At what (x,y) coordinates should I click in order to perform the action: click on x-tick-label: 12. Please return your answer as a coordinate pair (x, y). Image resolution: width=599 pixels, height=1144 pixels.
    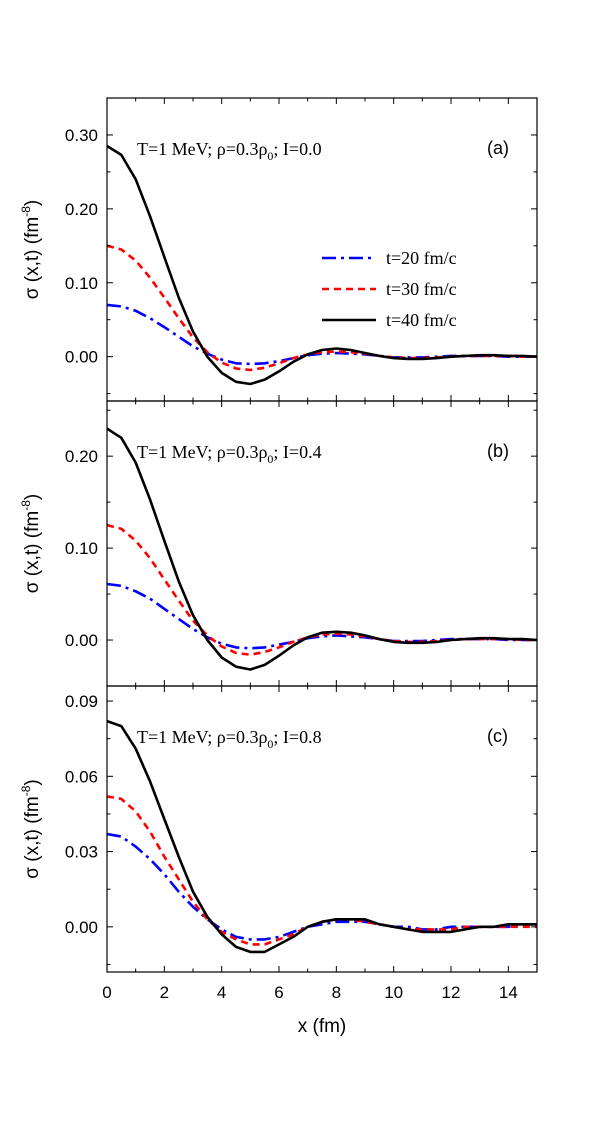
    Looking at the image, I should click on (451, 992).